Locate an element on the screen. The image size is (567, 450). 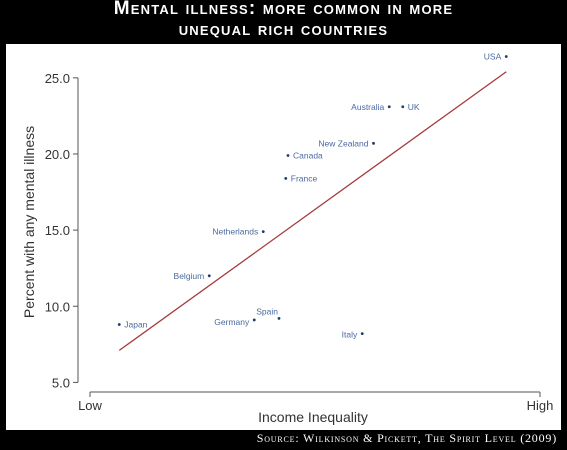
chart-title-line-1: Mental illness: more common in more is located at coordinates (283, 9).